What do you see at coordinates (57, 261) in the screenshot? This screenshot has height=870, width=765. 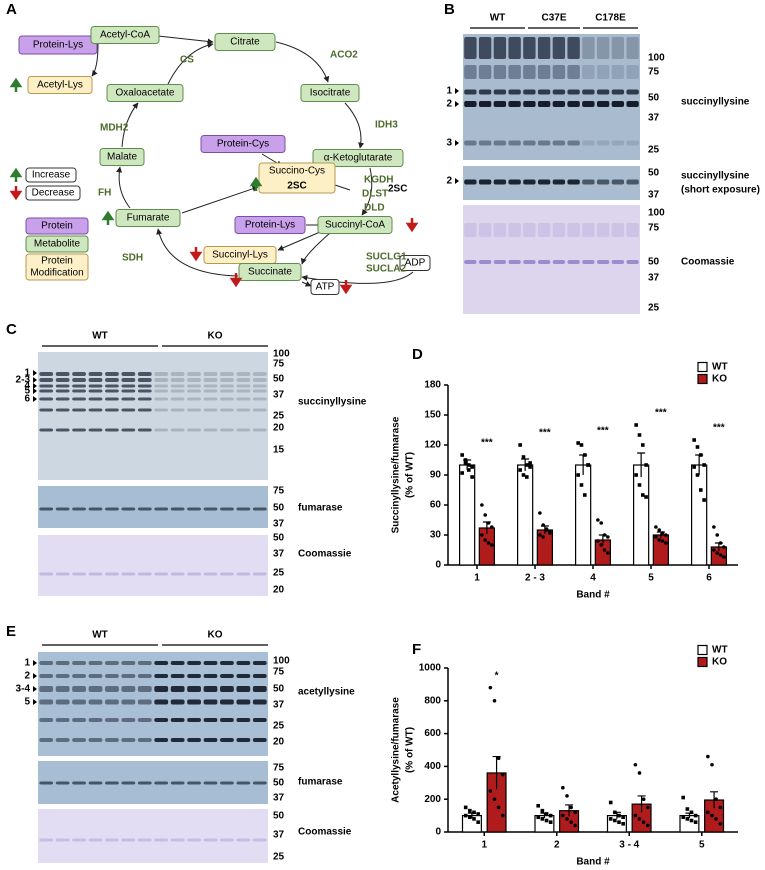 I see `legend-label: Protein` at bounding box center [57, 261].